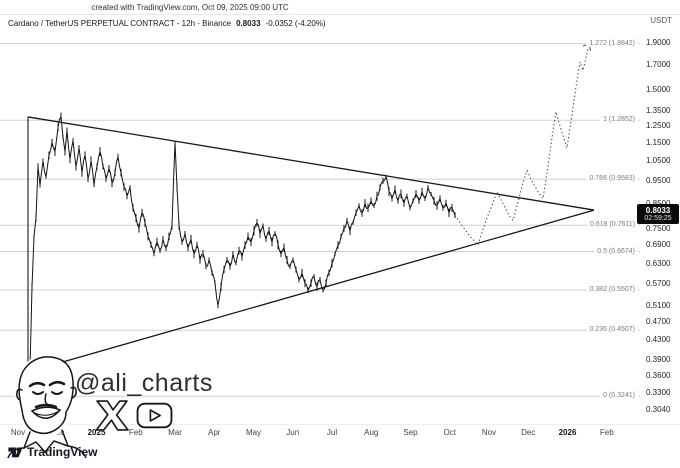 The height and width of the screenshot is (468, 680). Describe the element at coordinates (295, 23) in the screenshot. I see `price-change: -0.0352 (-4.20%)` at that location.